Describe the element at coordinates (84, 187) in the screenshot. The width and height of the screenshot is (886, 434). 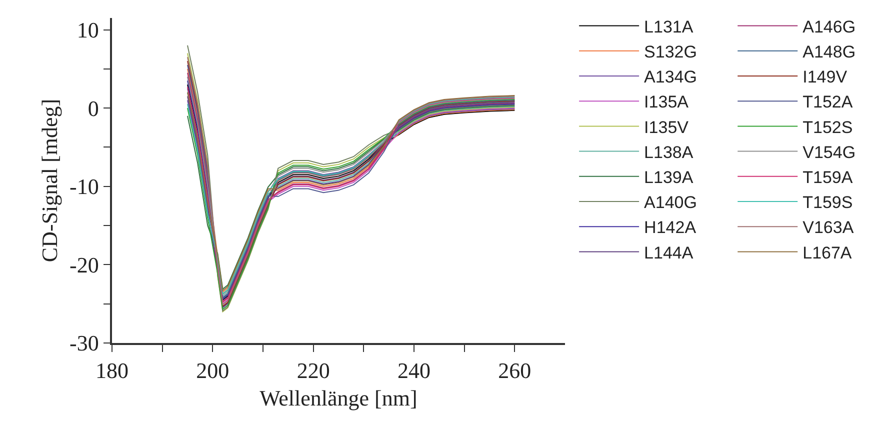
I see `y-tick-label: -10` at that location.